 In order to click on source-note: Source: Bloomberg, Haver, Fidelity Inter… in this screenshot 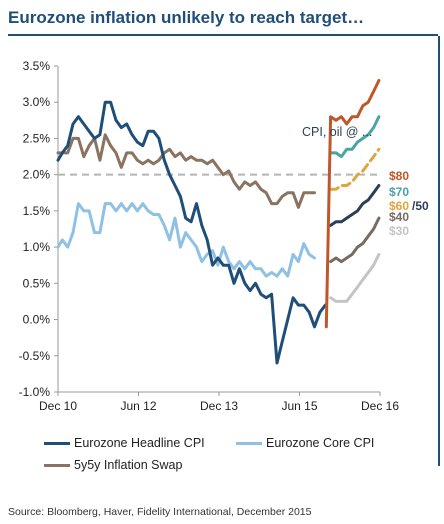, I will do `click(160, 512)`.